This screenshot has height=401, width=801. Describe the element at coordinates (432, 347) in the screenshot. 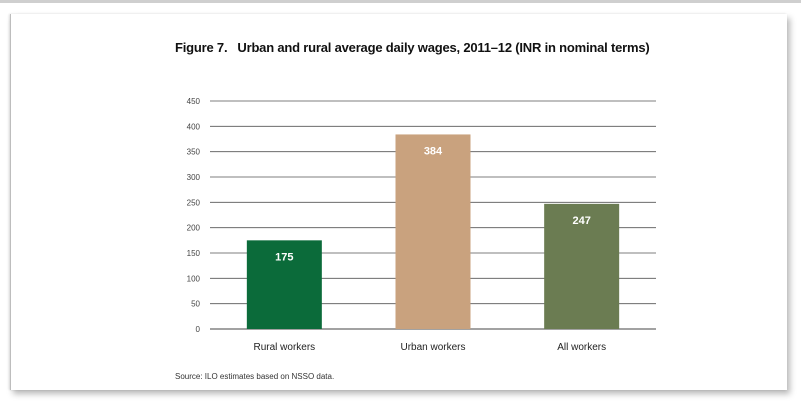

I see `x-tick-label: Urban workers` at that location.